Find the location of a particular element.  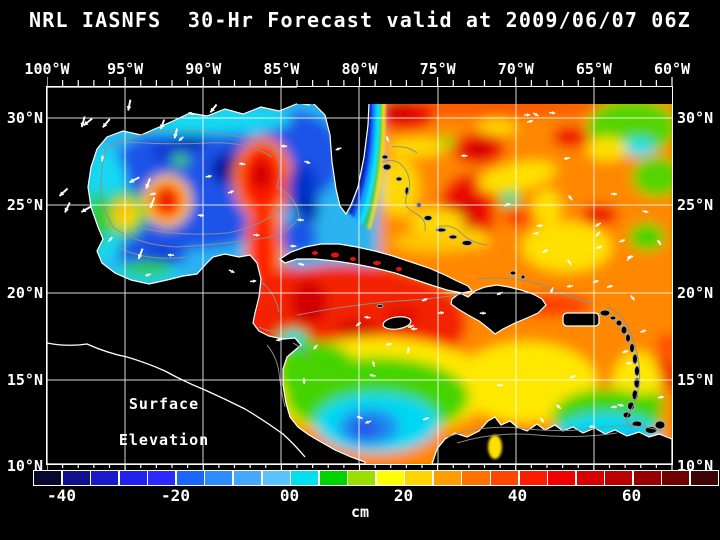

map-label-line2: Elevation is located at coordinates (164, 440).